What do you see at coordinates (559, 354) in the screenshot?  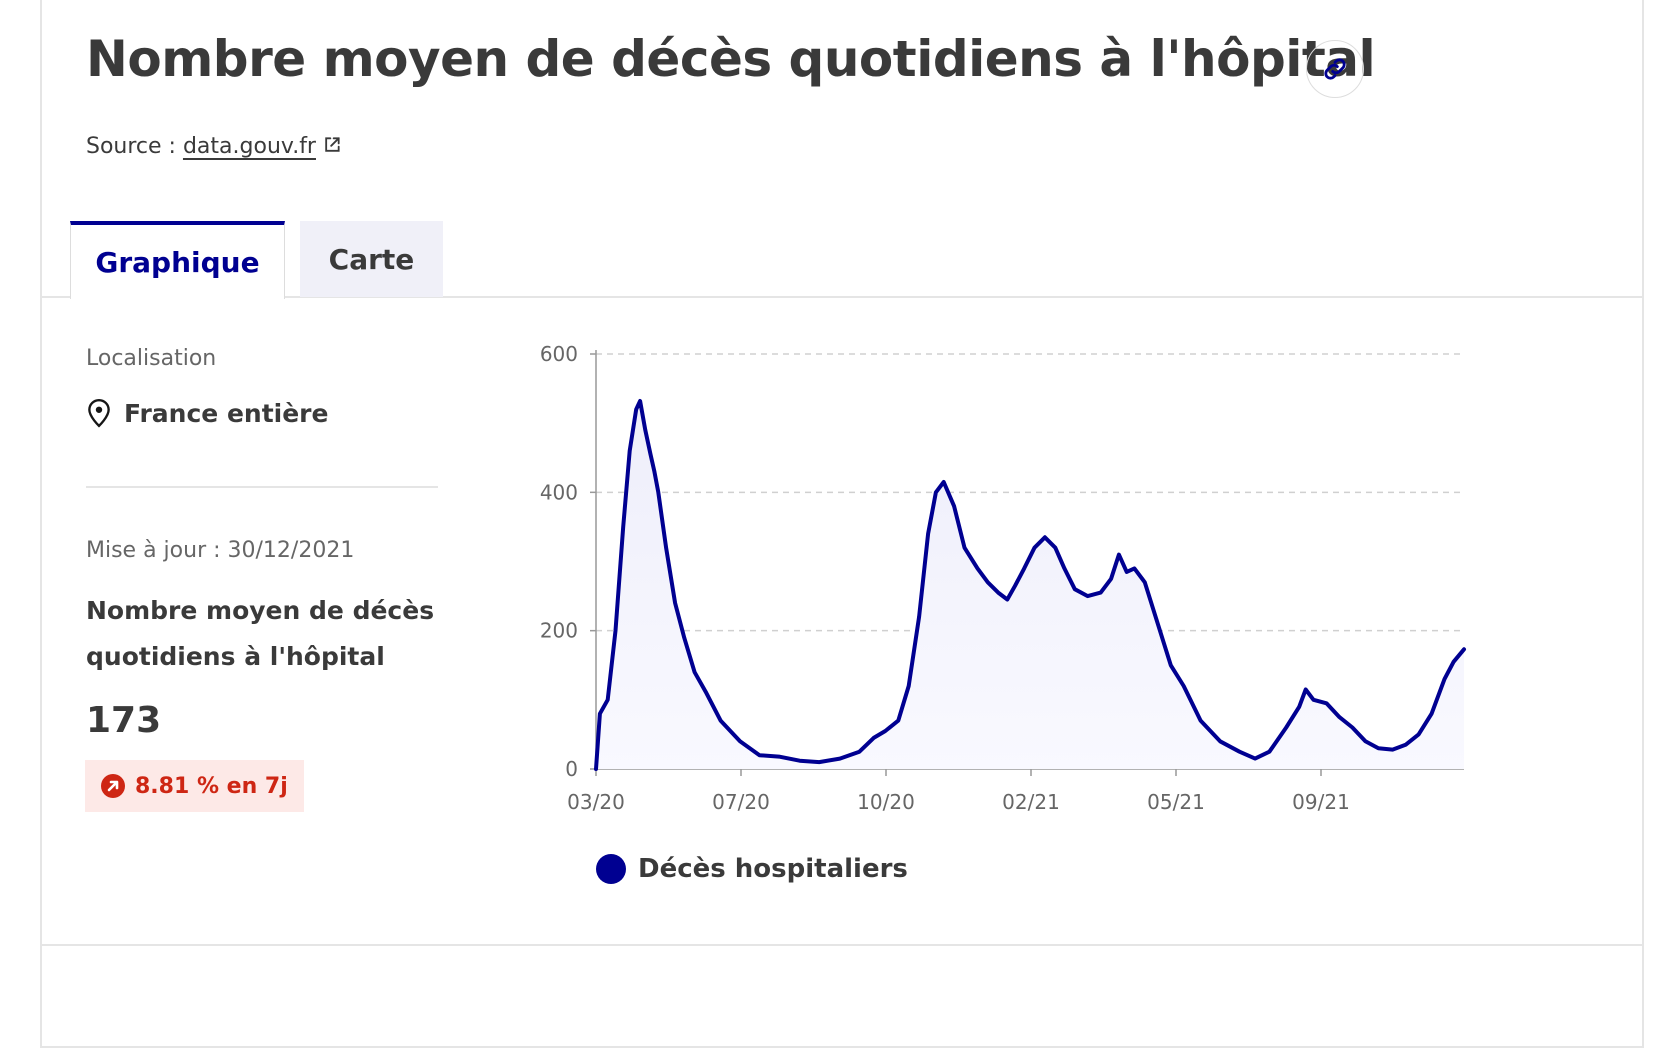 I see `y-tick-label: 600` at bounding box center [559, 354].